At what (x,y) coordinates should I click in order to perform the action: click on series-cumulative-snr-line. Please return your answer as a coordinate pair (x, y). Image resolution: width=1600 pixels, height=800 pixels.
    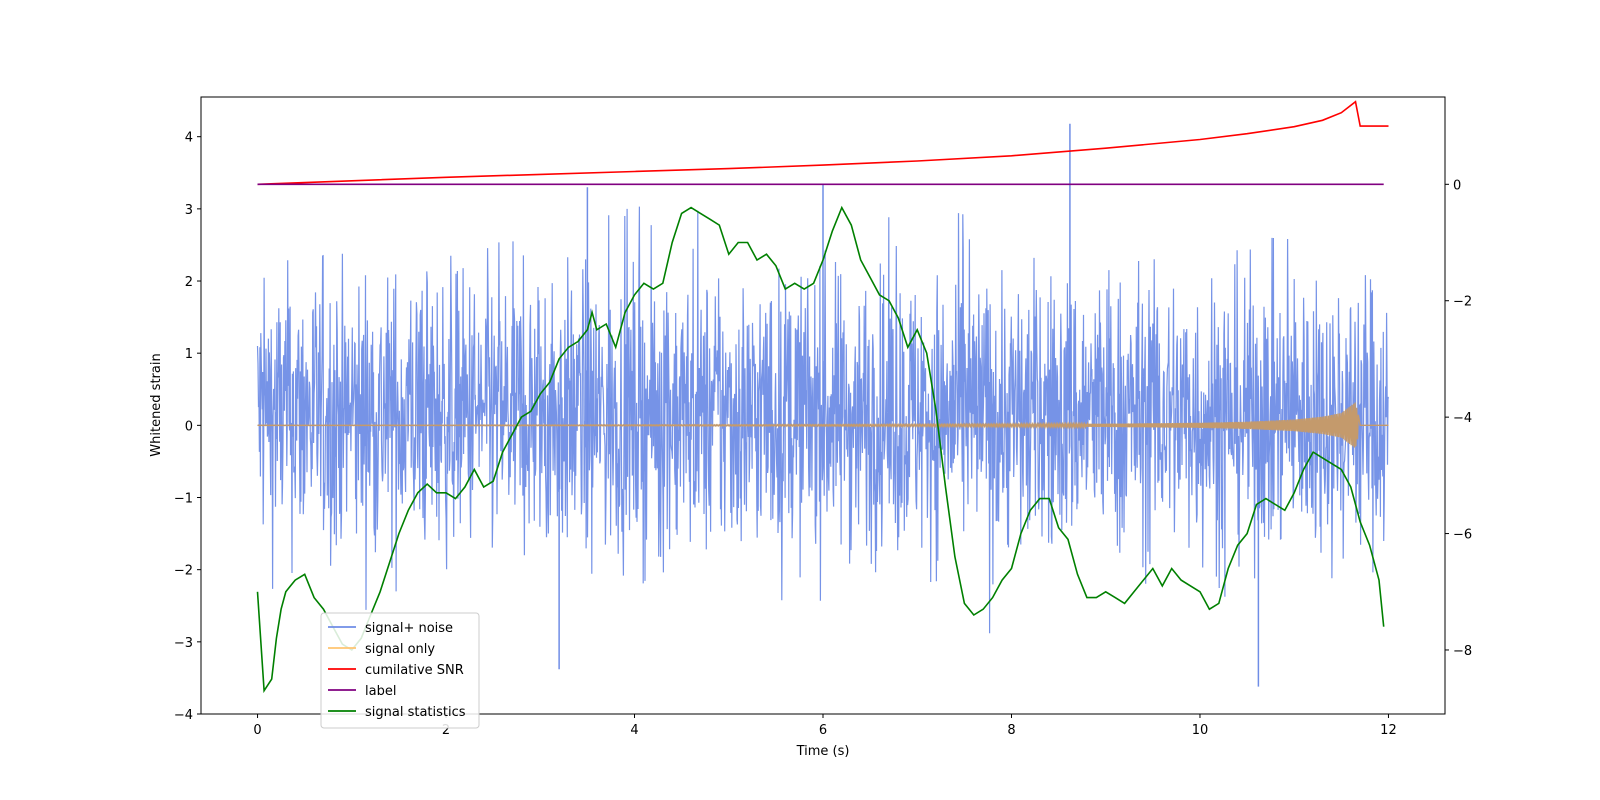
    Looking at the image, I should click on (823, 143).